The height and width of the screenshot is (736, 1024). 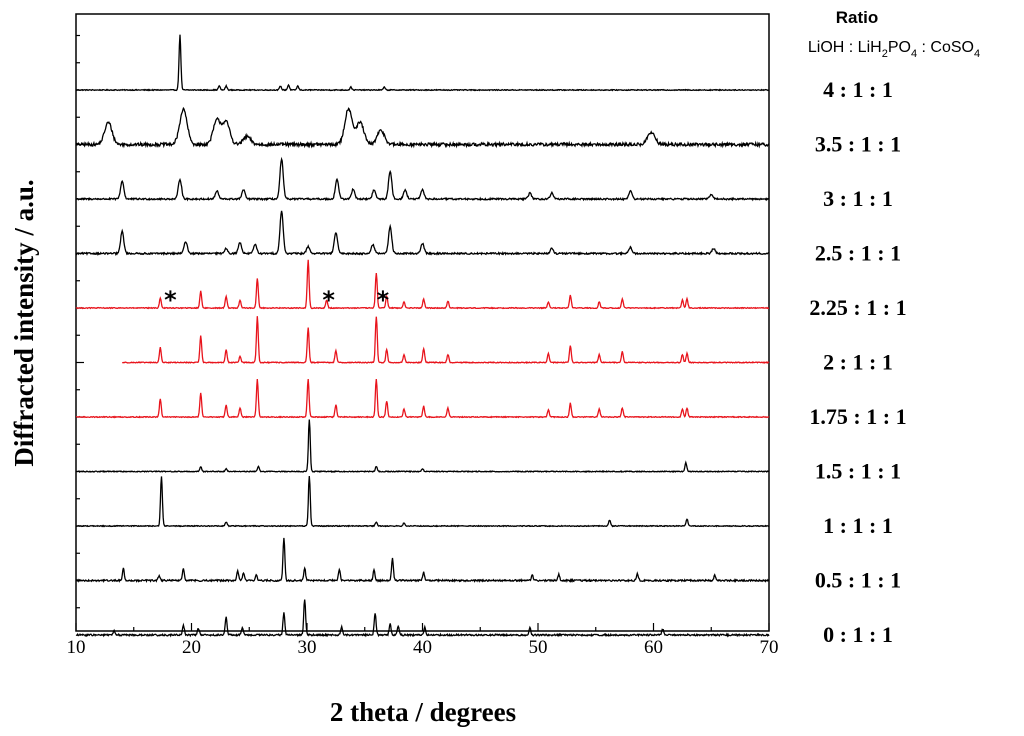 What do you see at coordinates (769, 647) in the screenshot?
I see `x-tick-label: 70` at bounding box center [769, 647].